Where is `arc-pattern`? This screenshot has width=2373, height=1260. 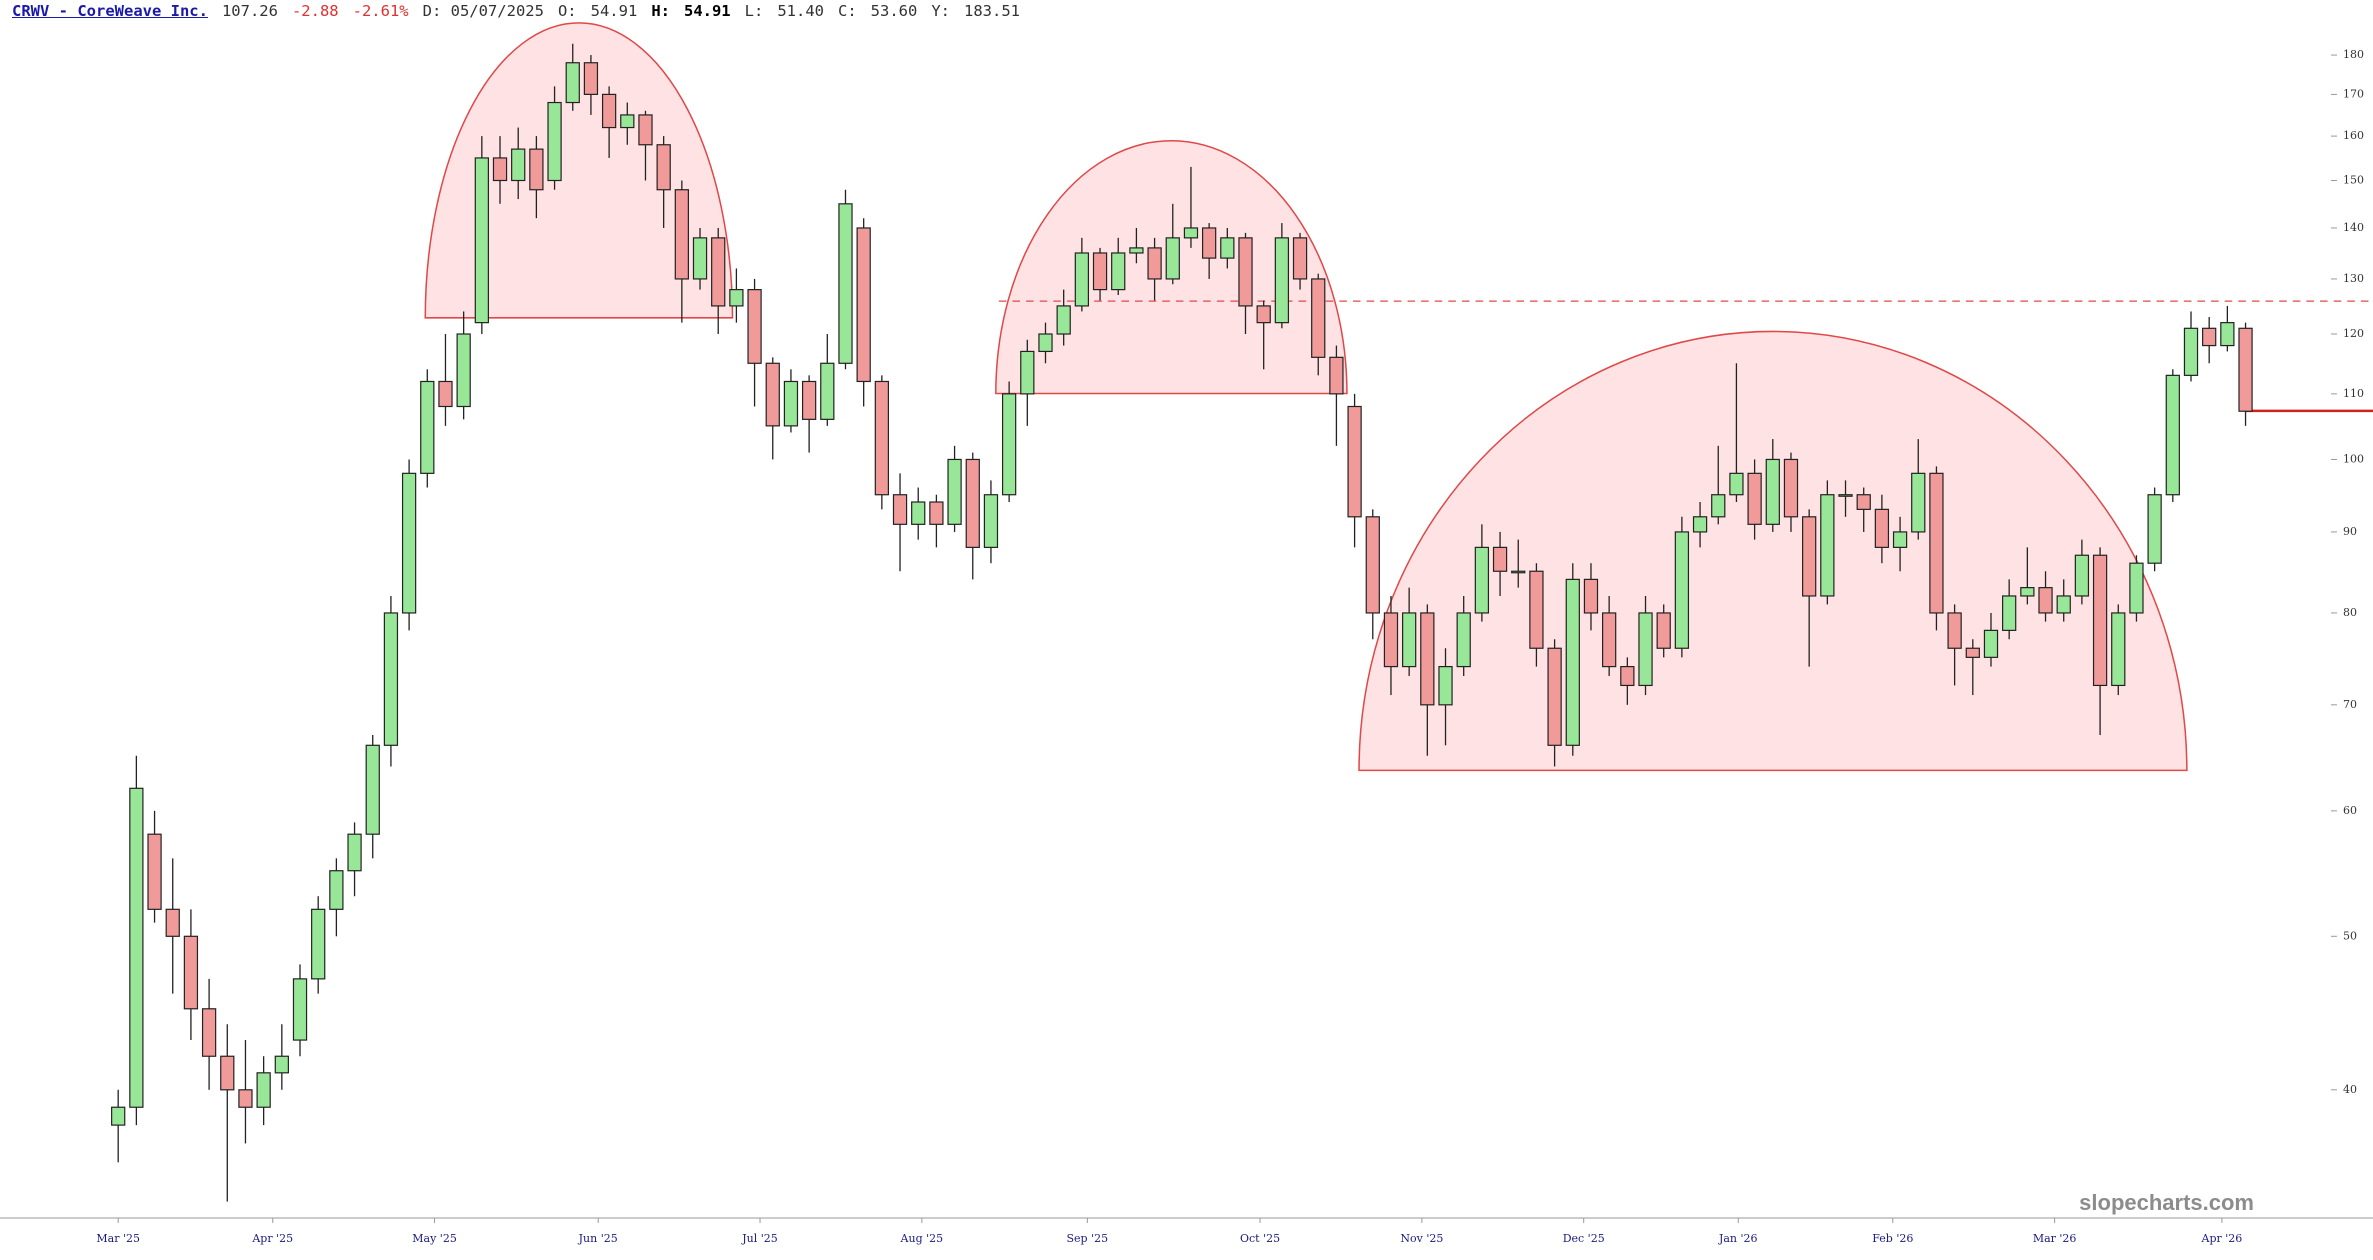 arc-pattern is located at coordinates (579, 170).